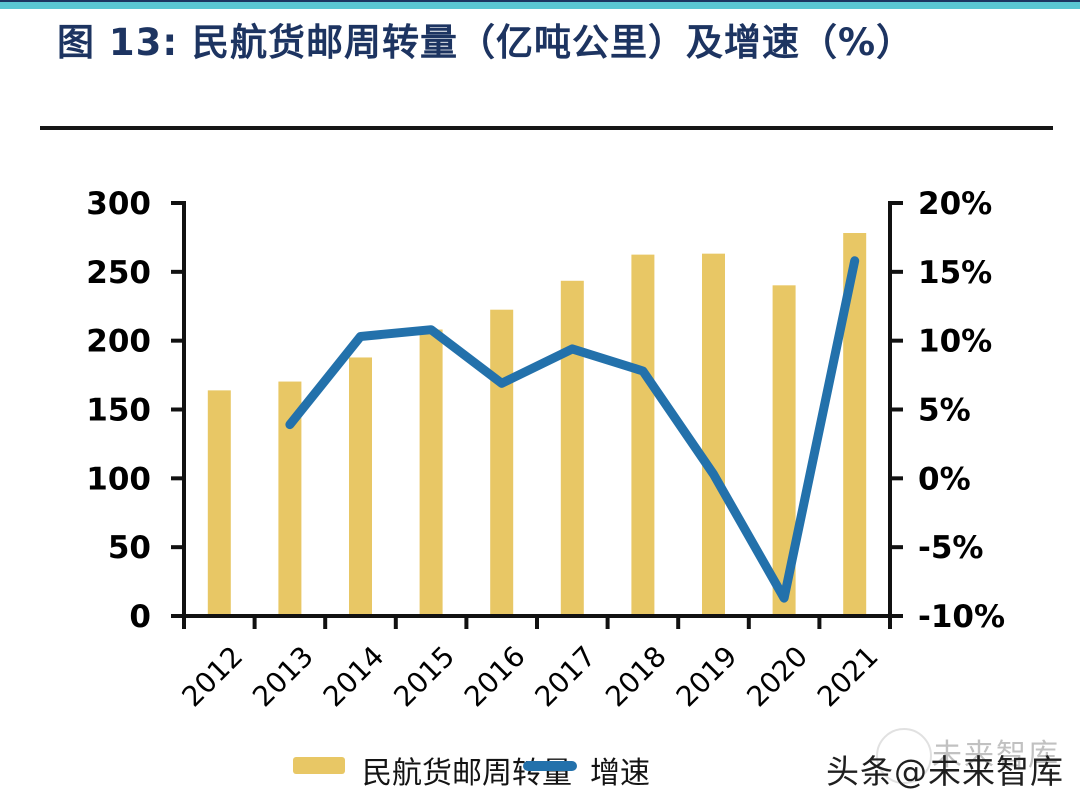 The width and height of the screenshot is (1080, 808). What do you see at coordinates (944, 411) in the screenshot?
I see `right-tick-label: 5%` at bounding box center [944, 411].